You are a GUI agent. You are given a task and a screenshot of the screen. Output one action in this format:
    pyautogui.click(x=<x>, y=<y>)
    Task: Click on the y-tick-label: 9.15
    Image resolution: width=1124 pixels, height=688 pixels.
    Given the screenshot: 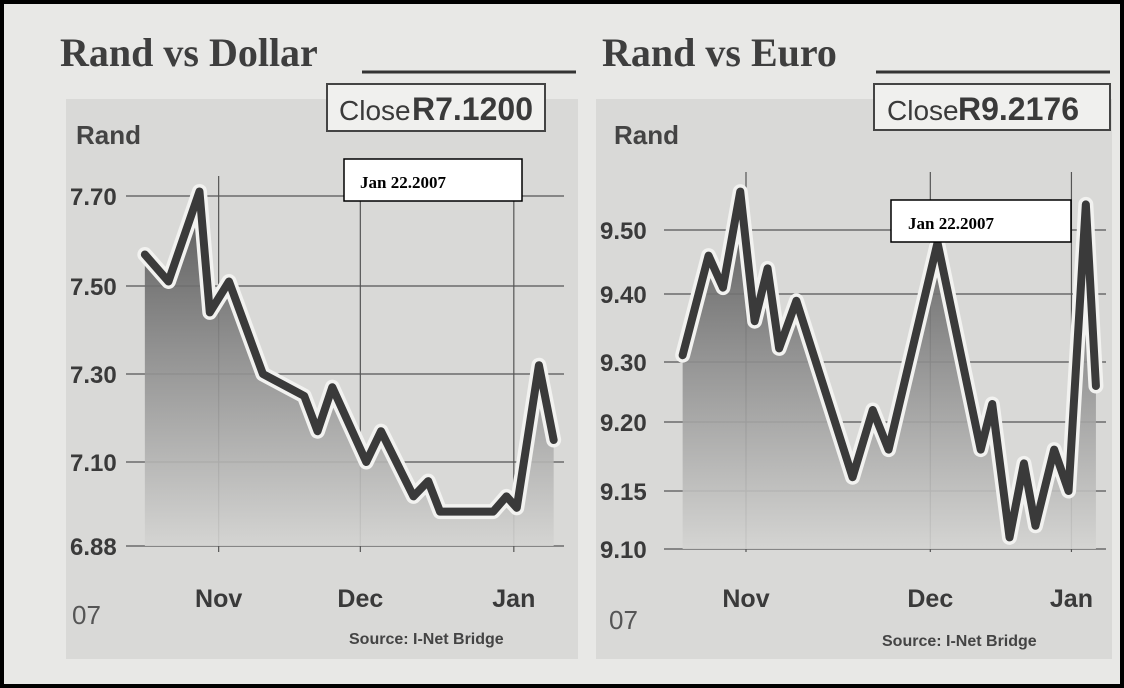 What is the action you would take?
    pyautogui.click(x=623, y=492)
    